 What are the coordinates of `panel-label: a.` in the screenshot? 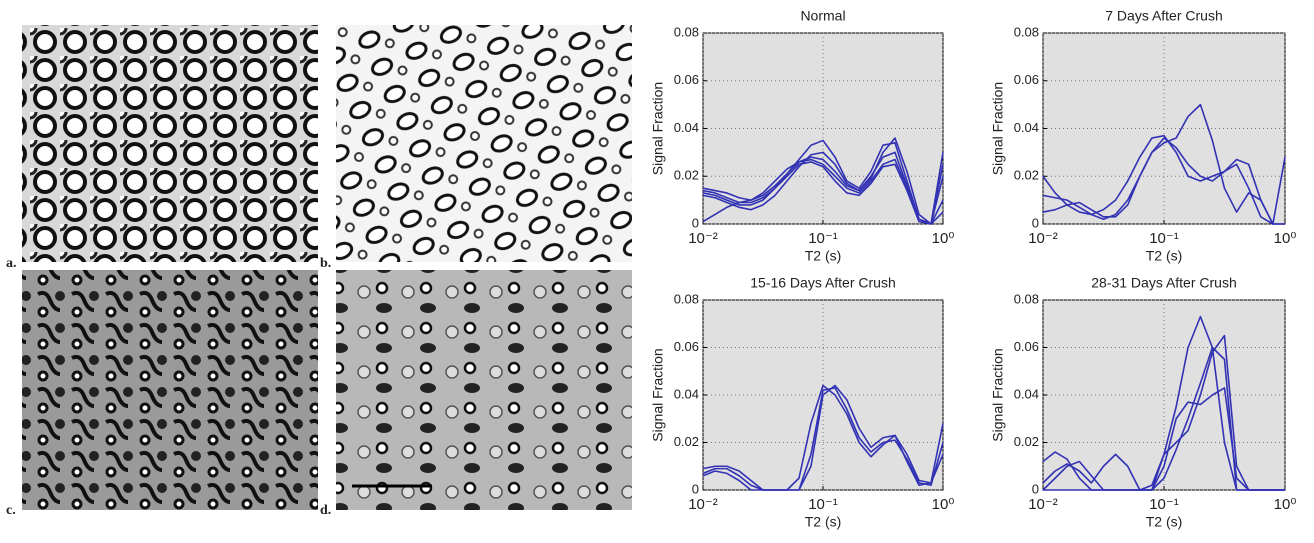 It's located at (11, 263).